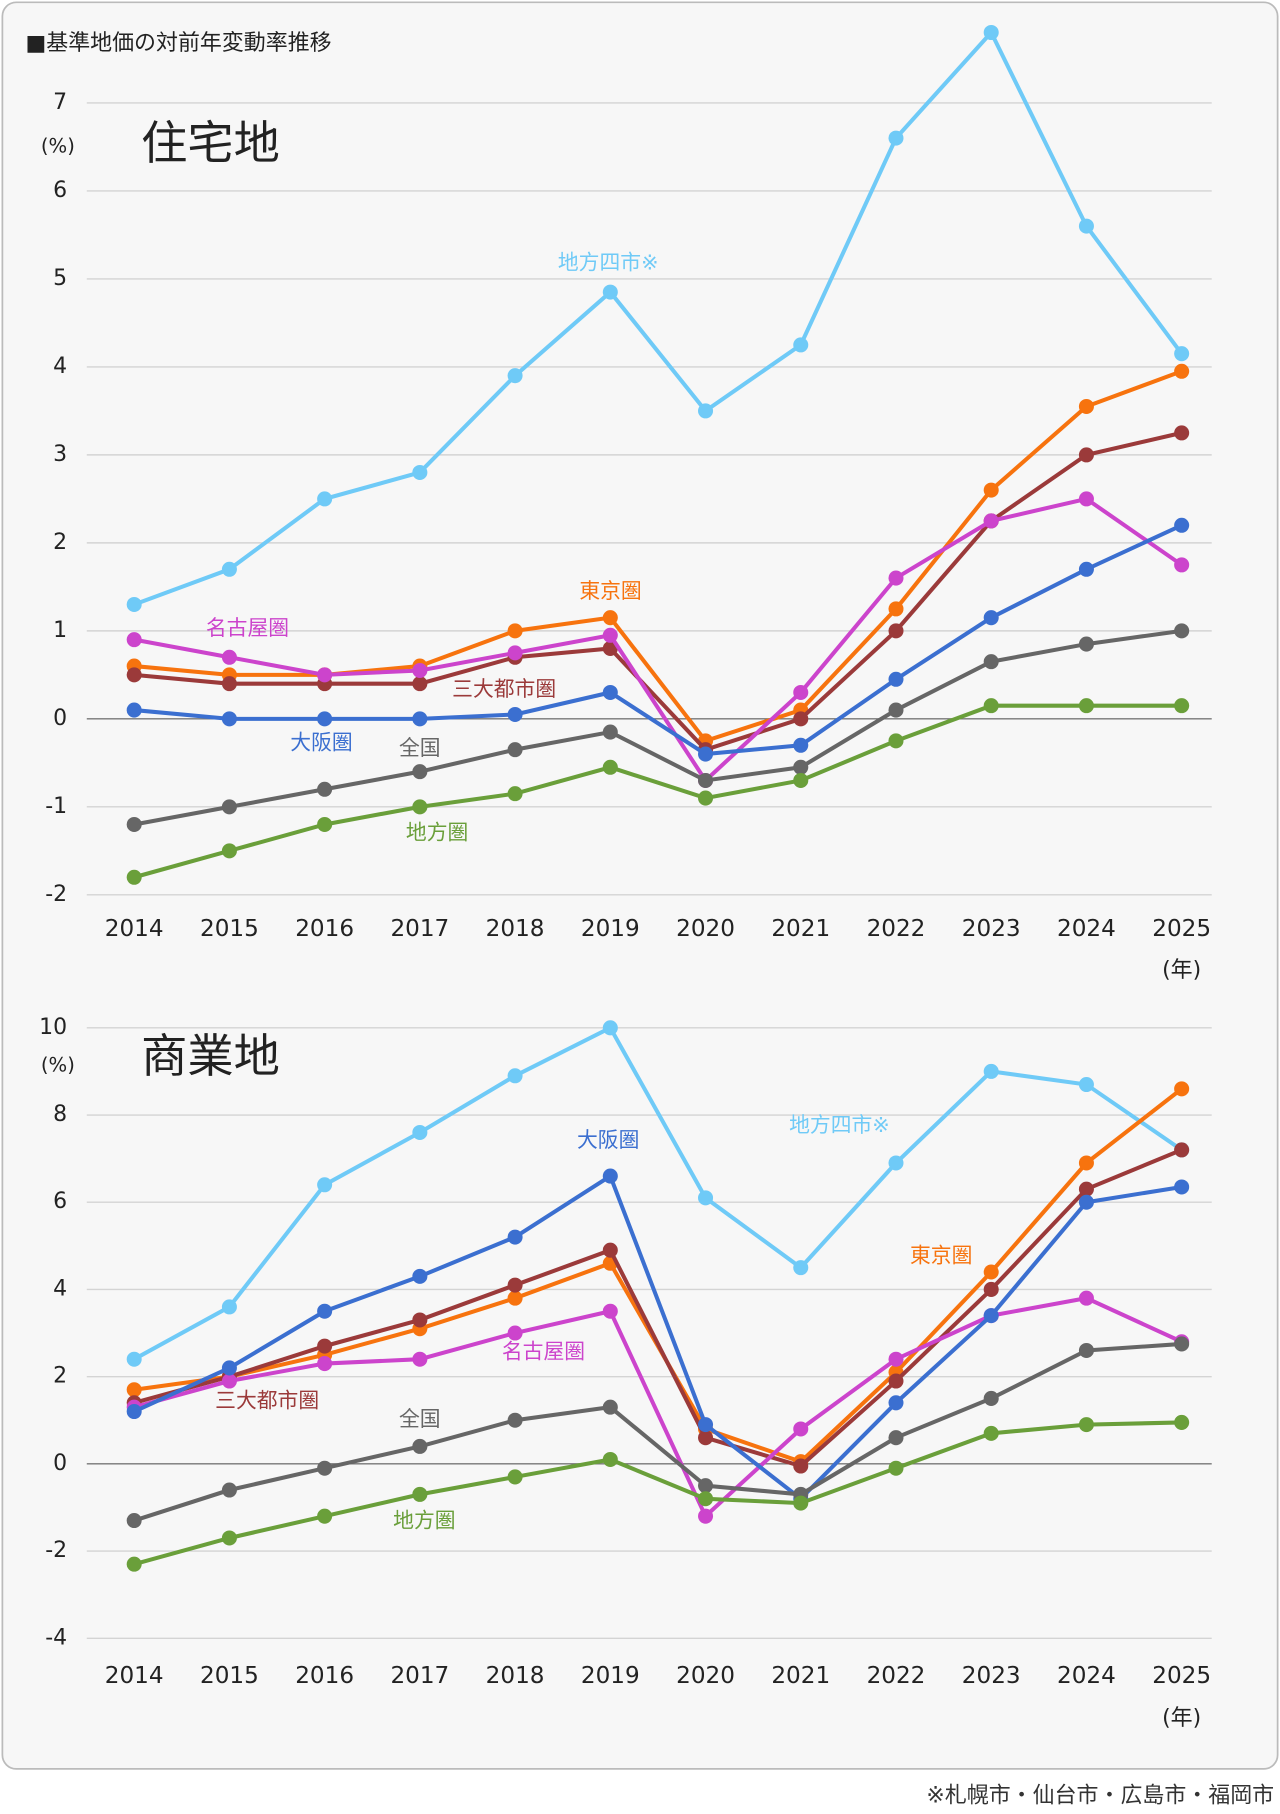 This screenshot has height=1814, width=1280. I want to click on series-label: 地方圏, so click(437, 833).